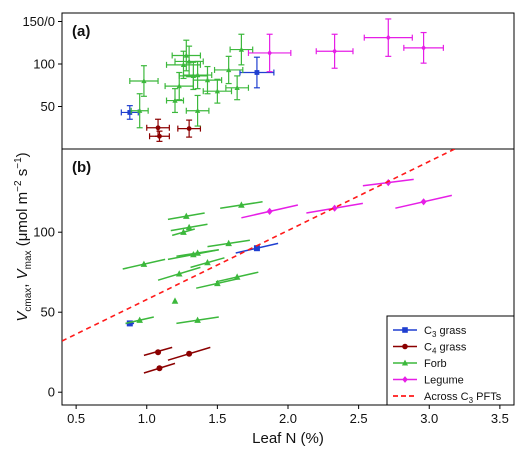 Image resolution: width=525 pixels, height=459 pixels. I want to click on panel-a-label: (a), so click(81, 31).